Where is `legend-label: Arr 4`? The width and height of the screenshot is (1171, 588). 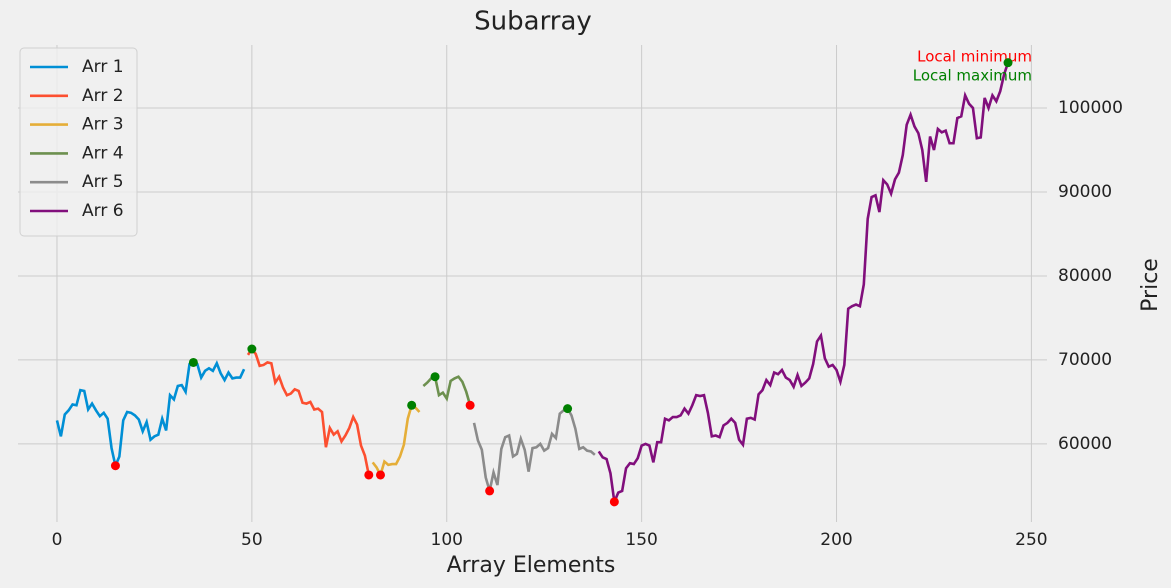
legend-label: Arr 4 is located at coordinates (103, 153).